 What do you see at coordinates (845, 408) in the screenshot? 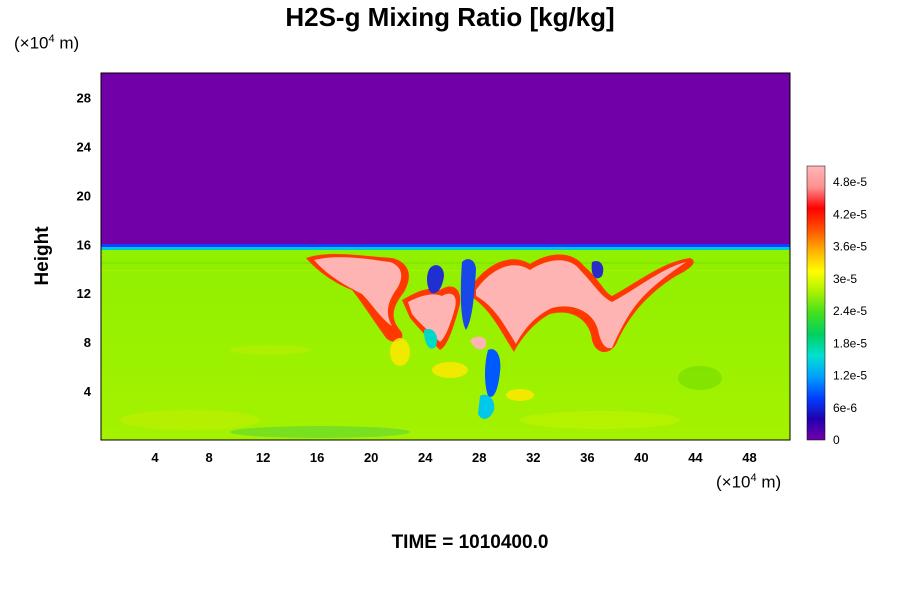
I see `colorbar-tick-label: 6e-6` at bounding box center [845, 408].